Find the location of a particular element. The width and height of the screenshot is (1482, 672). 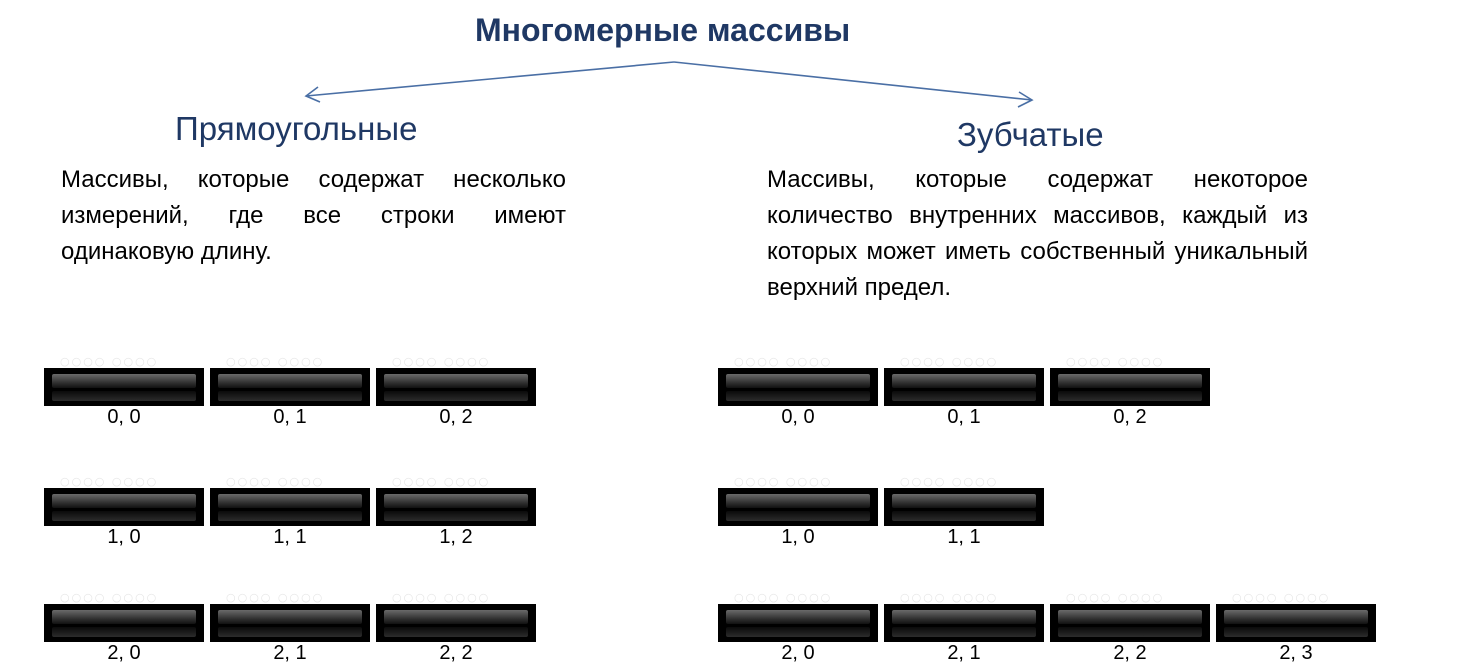

rect-cell-0-2: ○○○○ ○○○○ 0, 2 is located at coordinates (456, 392).